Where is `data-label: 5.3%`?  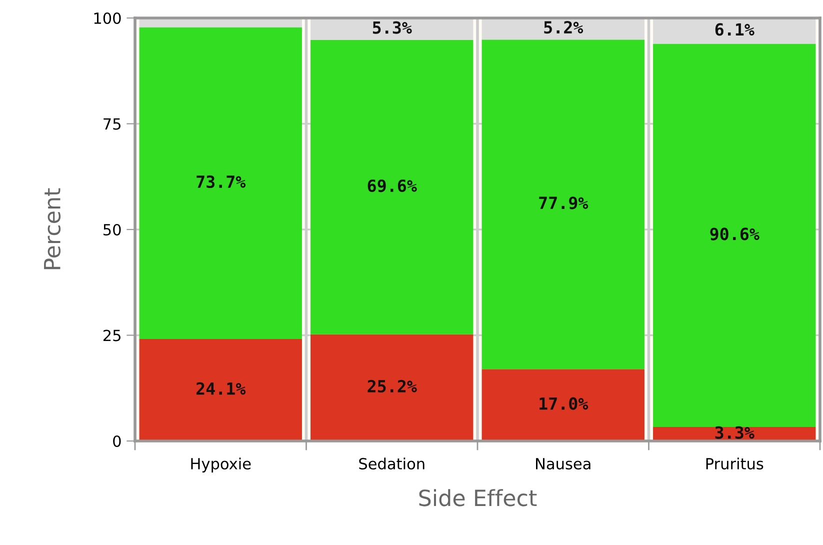
data-label: 5.3% is located at coordinates (392, 27).